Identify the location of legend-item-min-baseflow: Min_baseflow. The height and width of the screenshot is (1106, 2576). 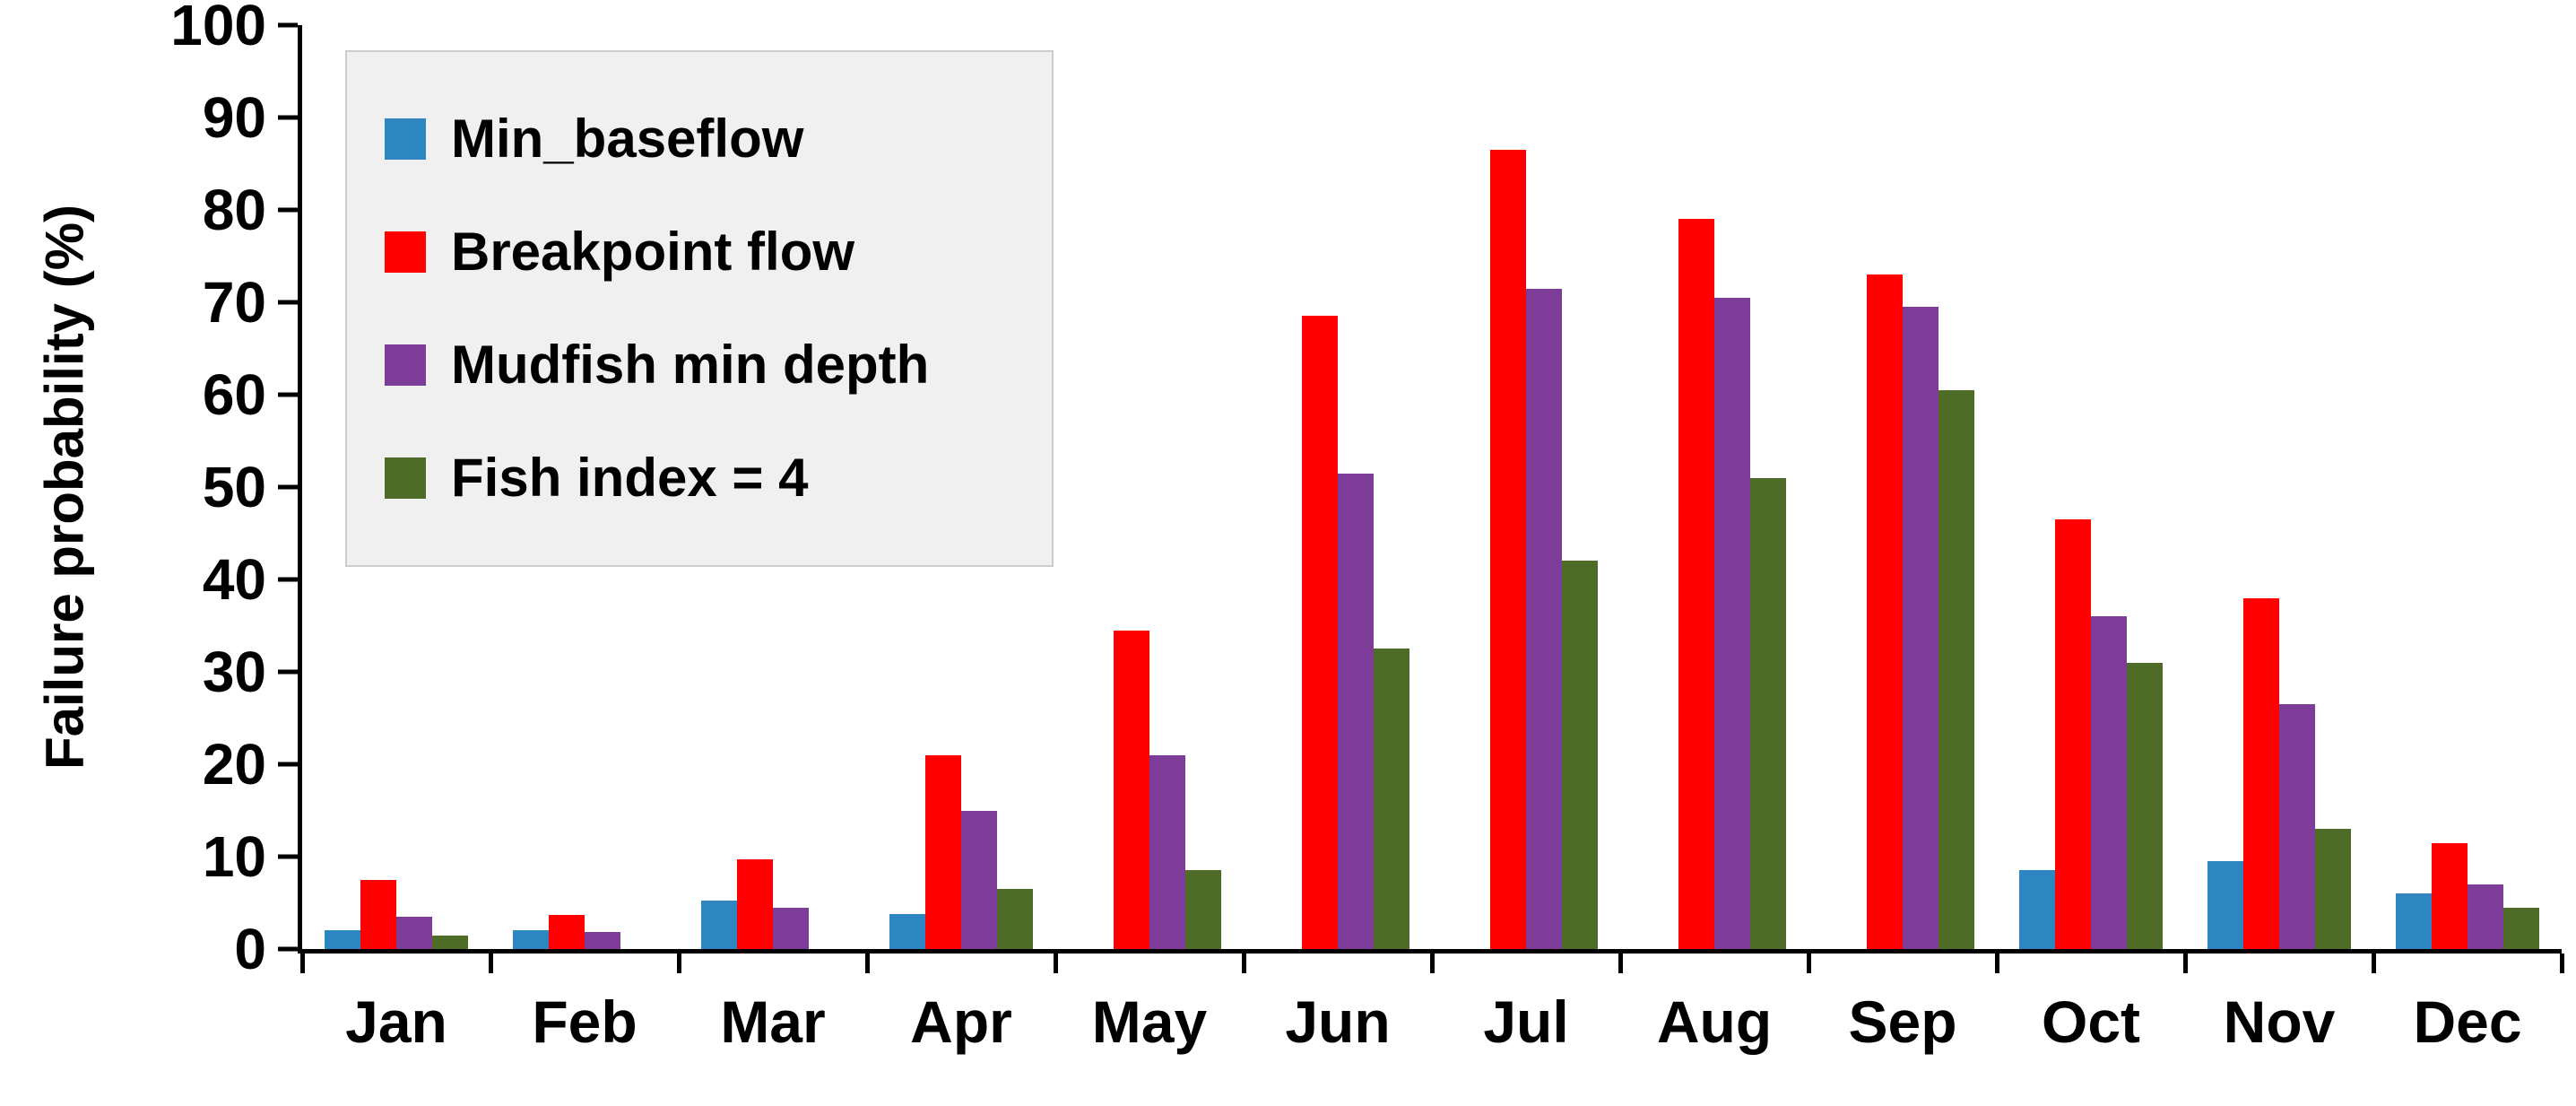
(718, 140).